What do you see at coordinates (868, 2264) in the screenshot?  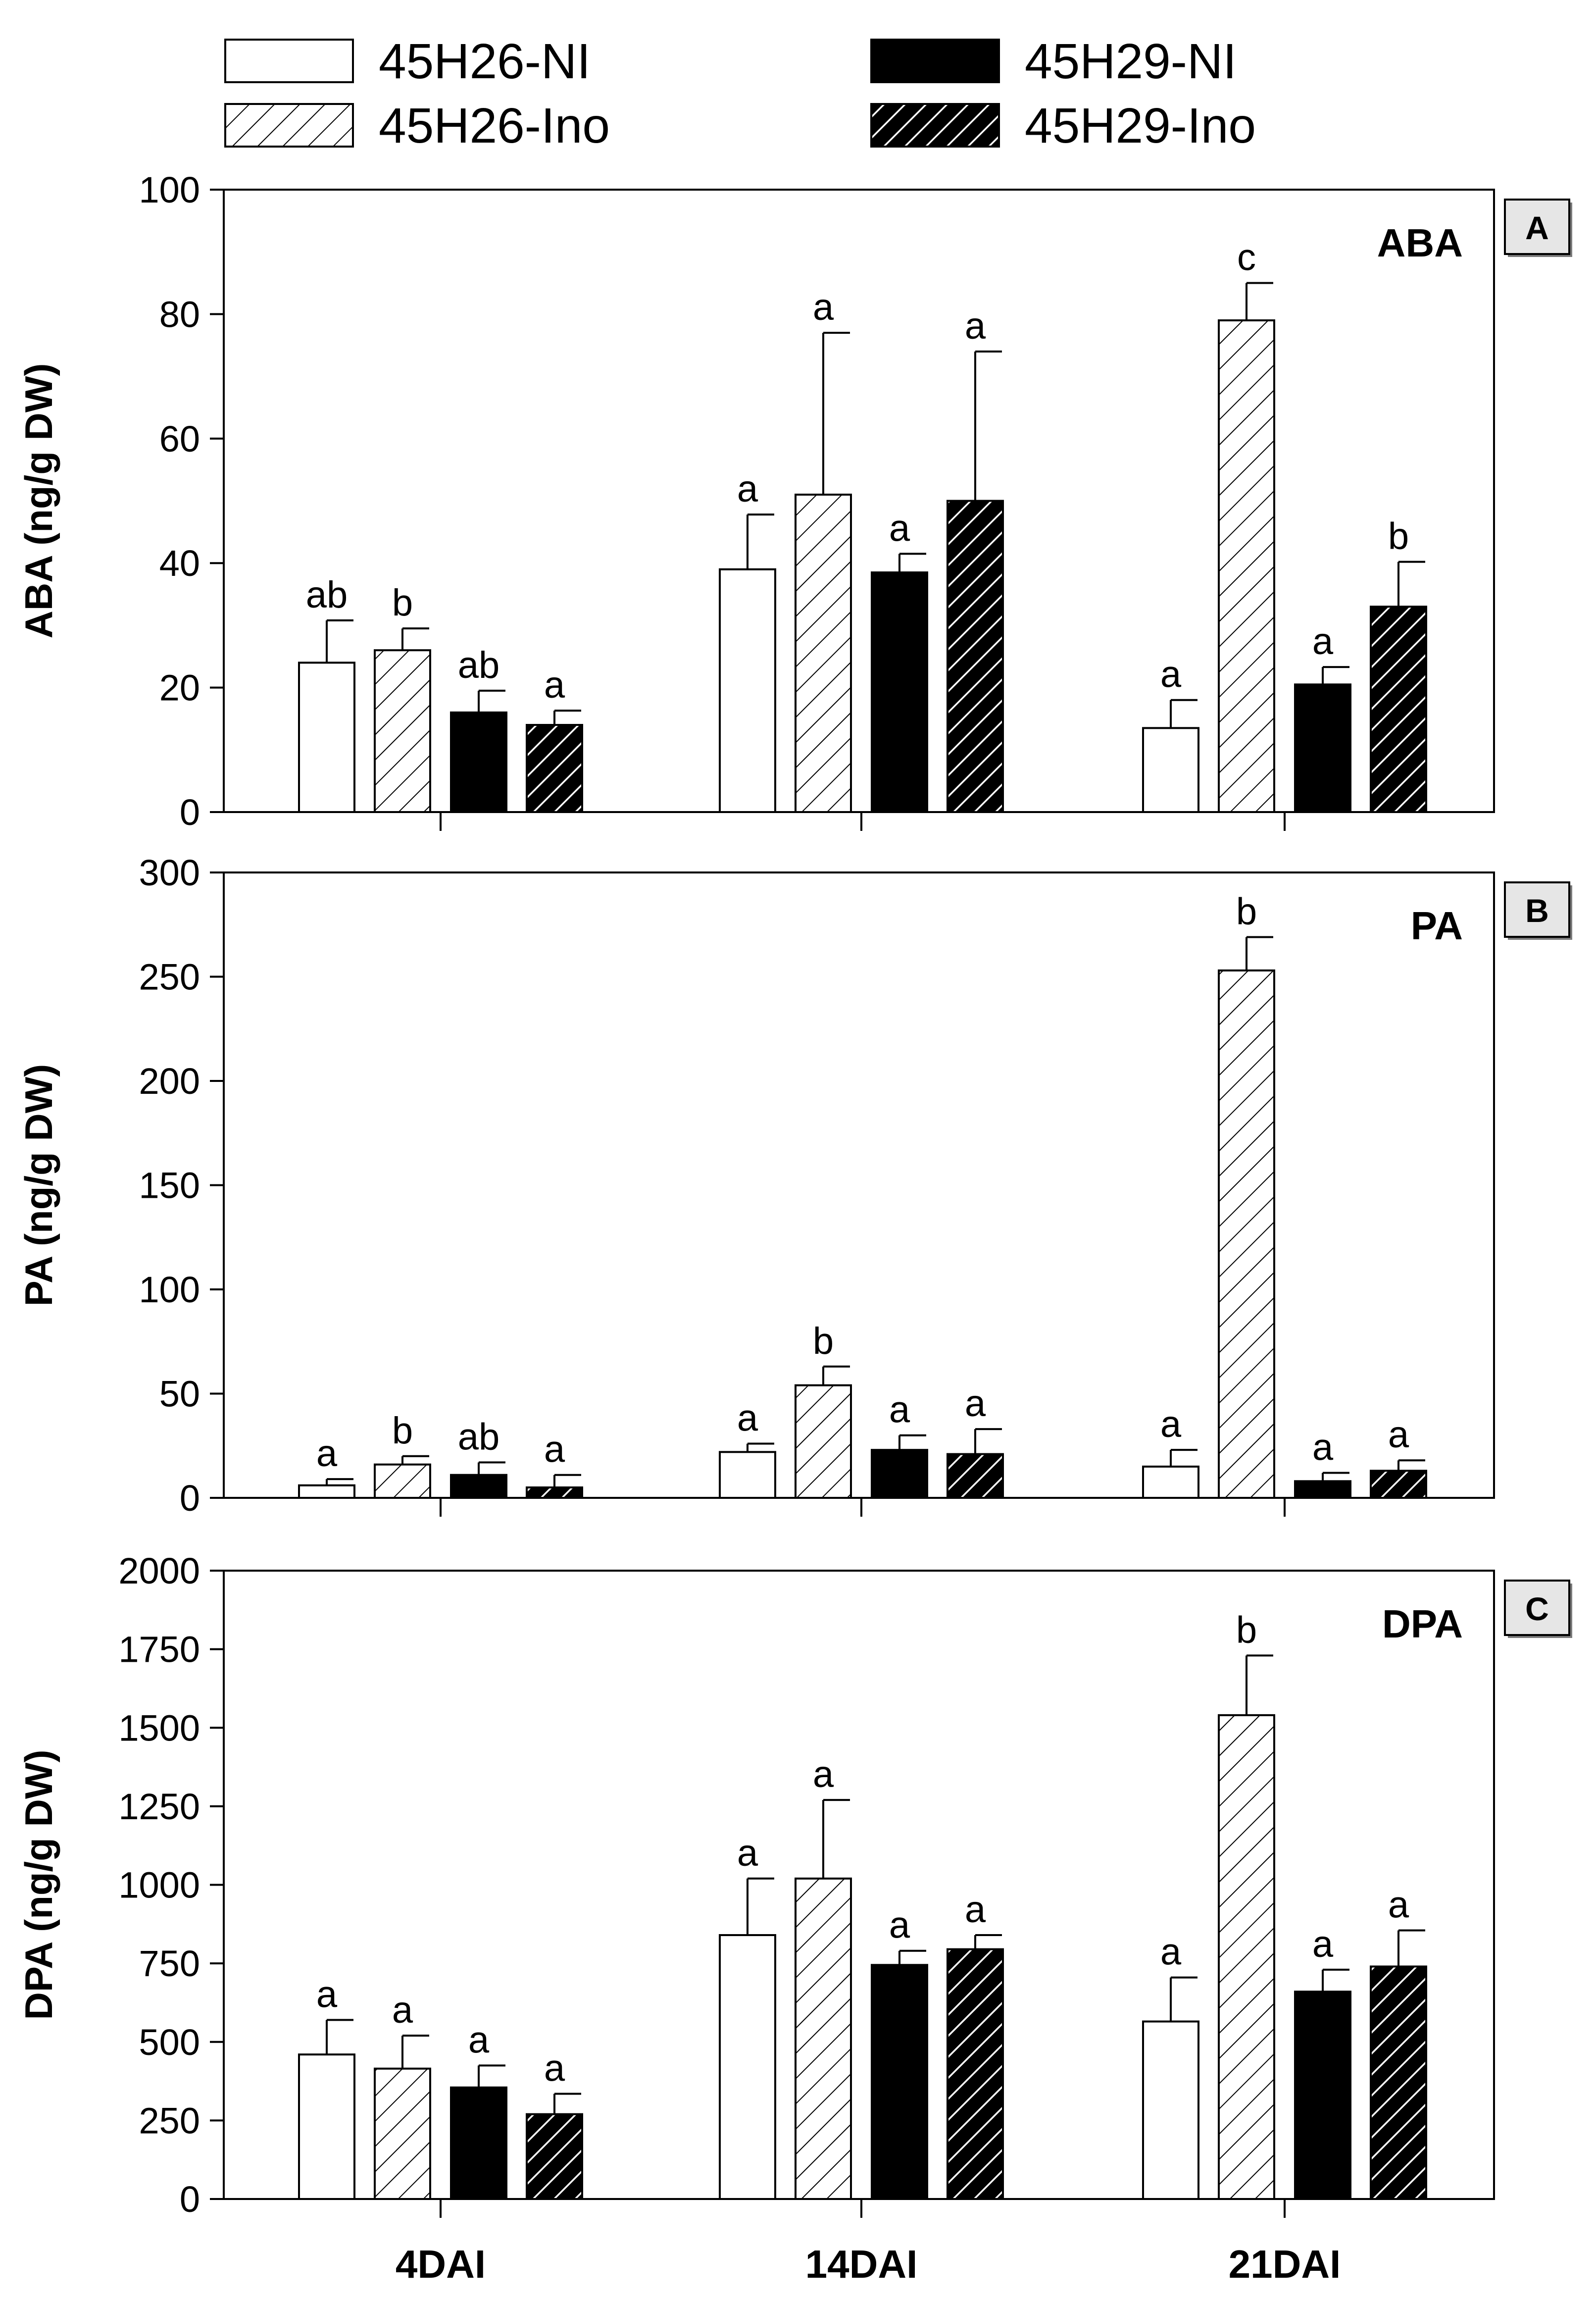 I see `x-category-labels: 4DAI 14DAI 21DAI` at bounding box center [868, 2264].